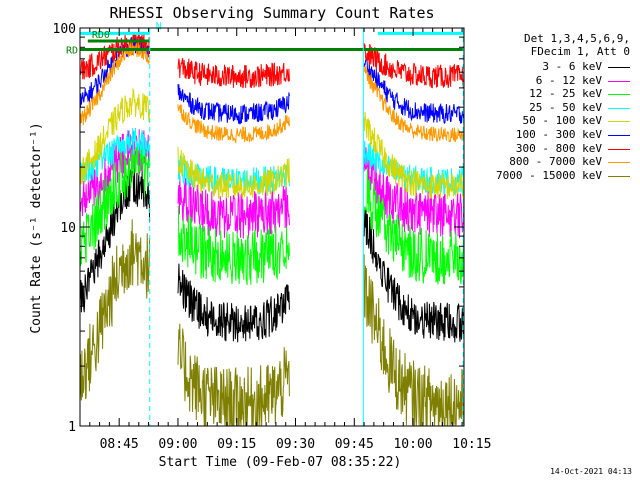 The height and width of the screenshot is (480, 640). What do you see at coordinates (568, 80) in the screenshot?
I see `legend-item-label: 6 - 12 keV` at bounding box center [568, 80].